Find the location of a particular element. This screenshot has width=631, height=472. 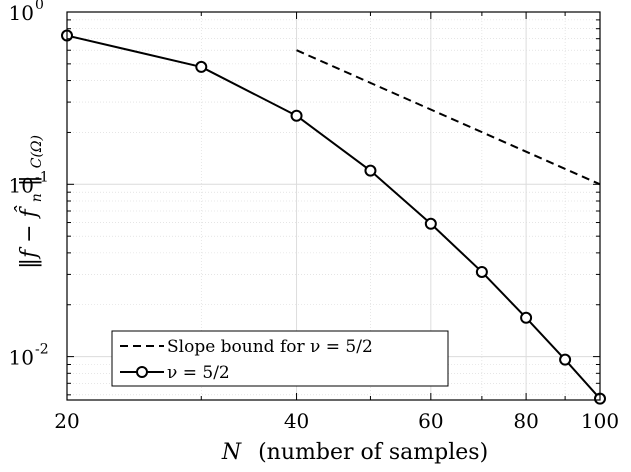

x-axis-label-rest: (number of samples) is located at coordinates (373, 452).